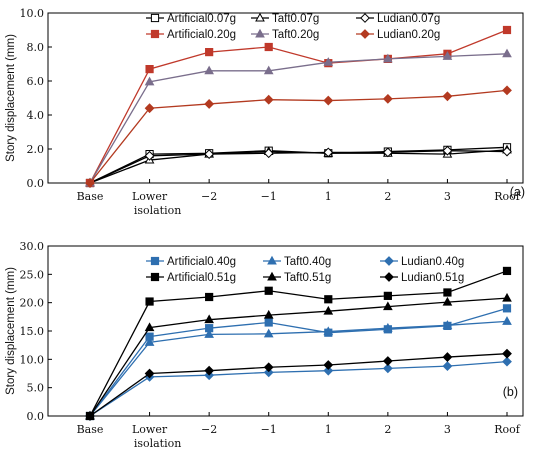 This screenshot has height=456, width=550. What do you see at coordinates (11, 331) in the screenshot?
I see `y-axis-label: Story displacement (mm)` at bounding box center [11, 331].